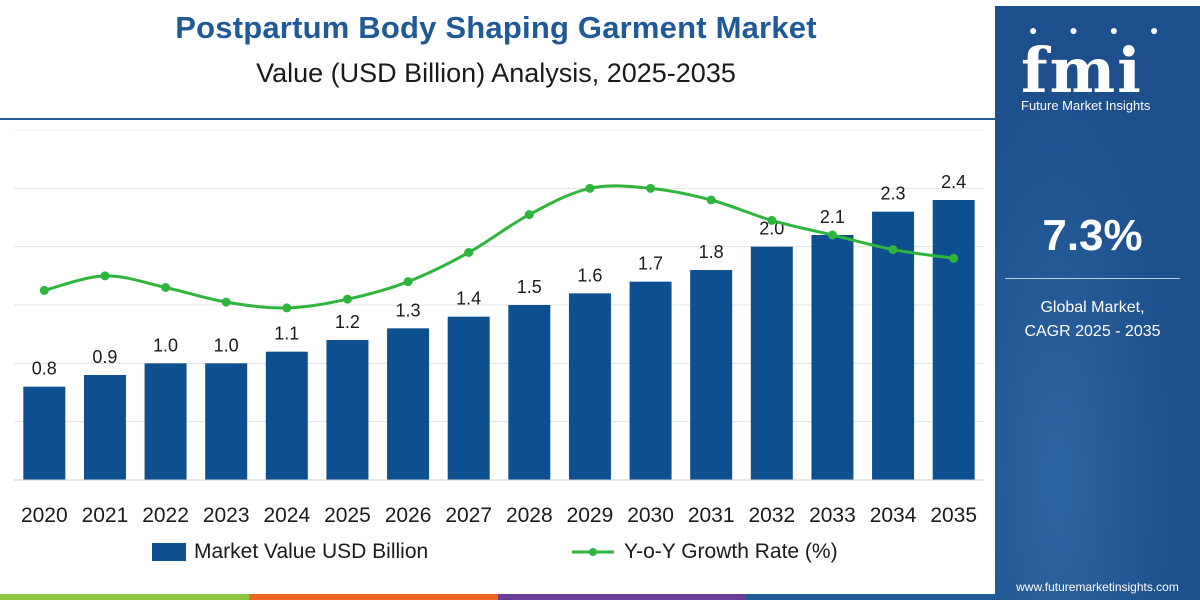 This screenshot has height=600, width=1200. I want to click on bar-2031, so click(711, 375).